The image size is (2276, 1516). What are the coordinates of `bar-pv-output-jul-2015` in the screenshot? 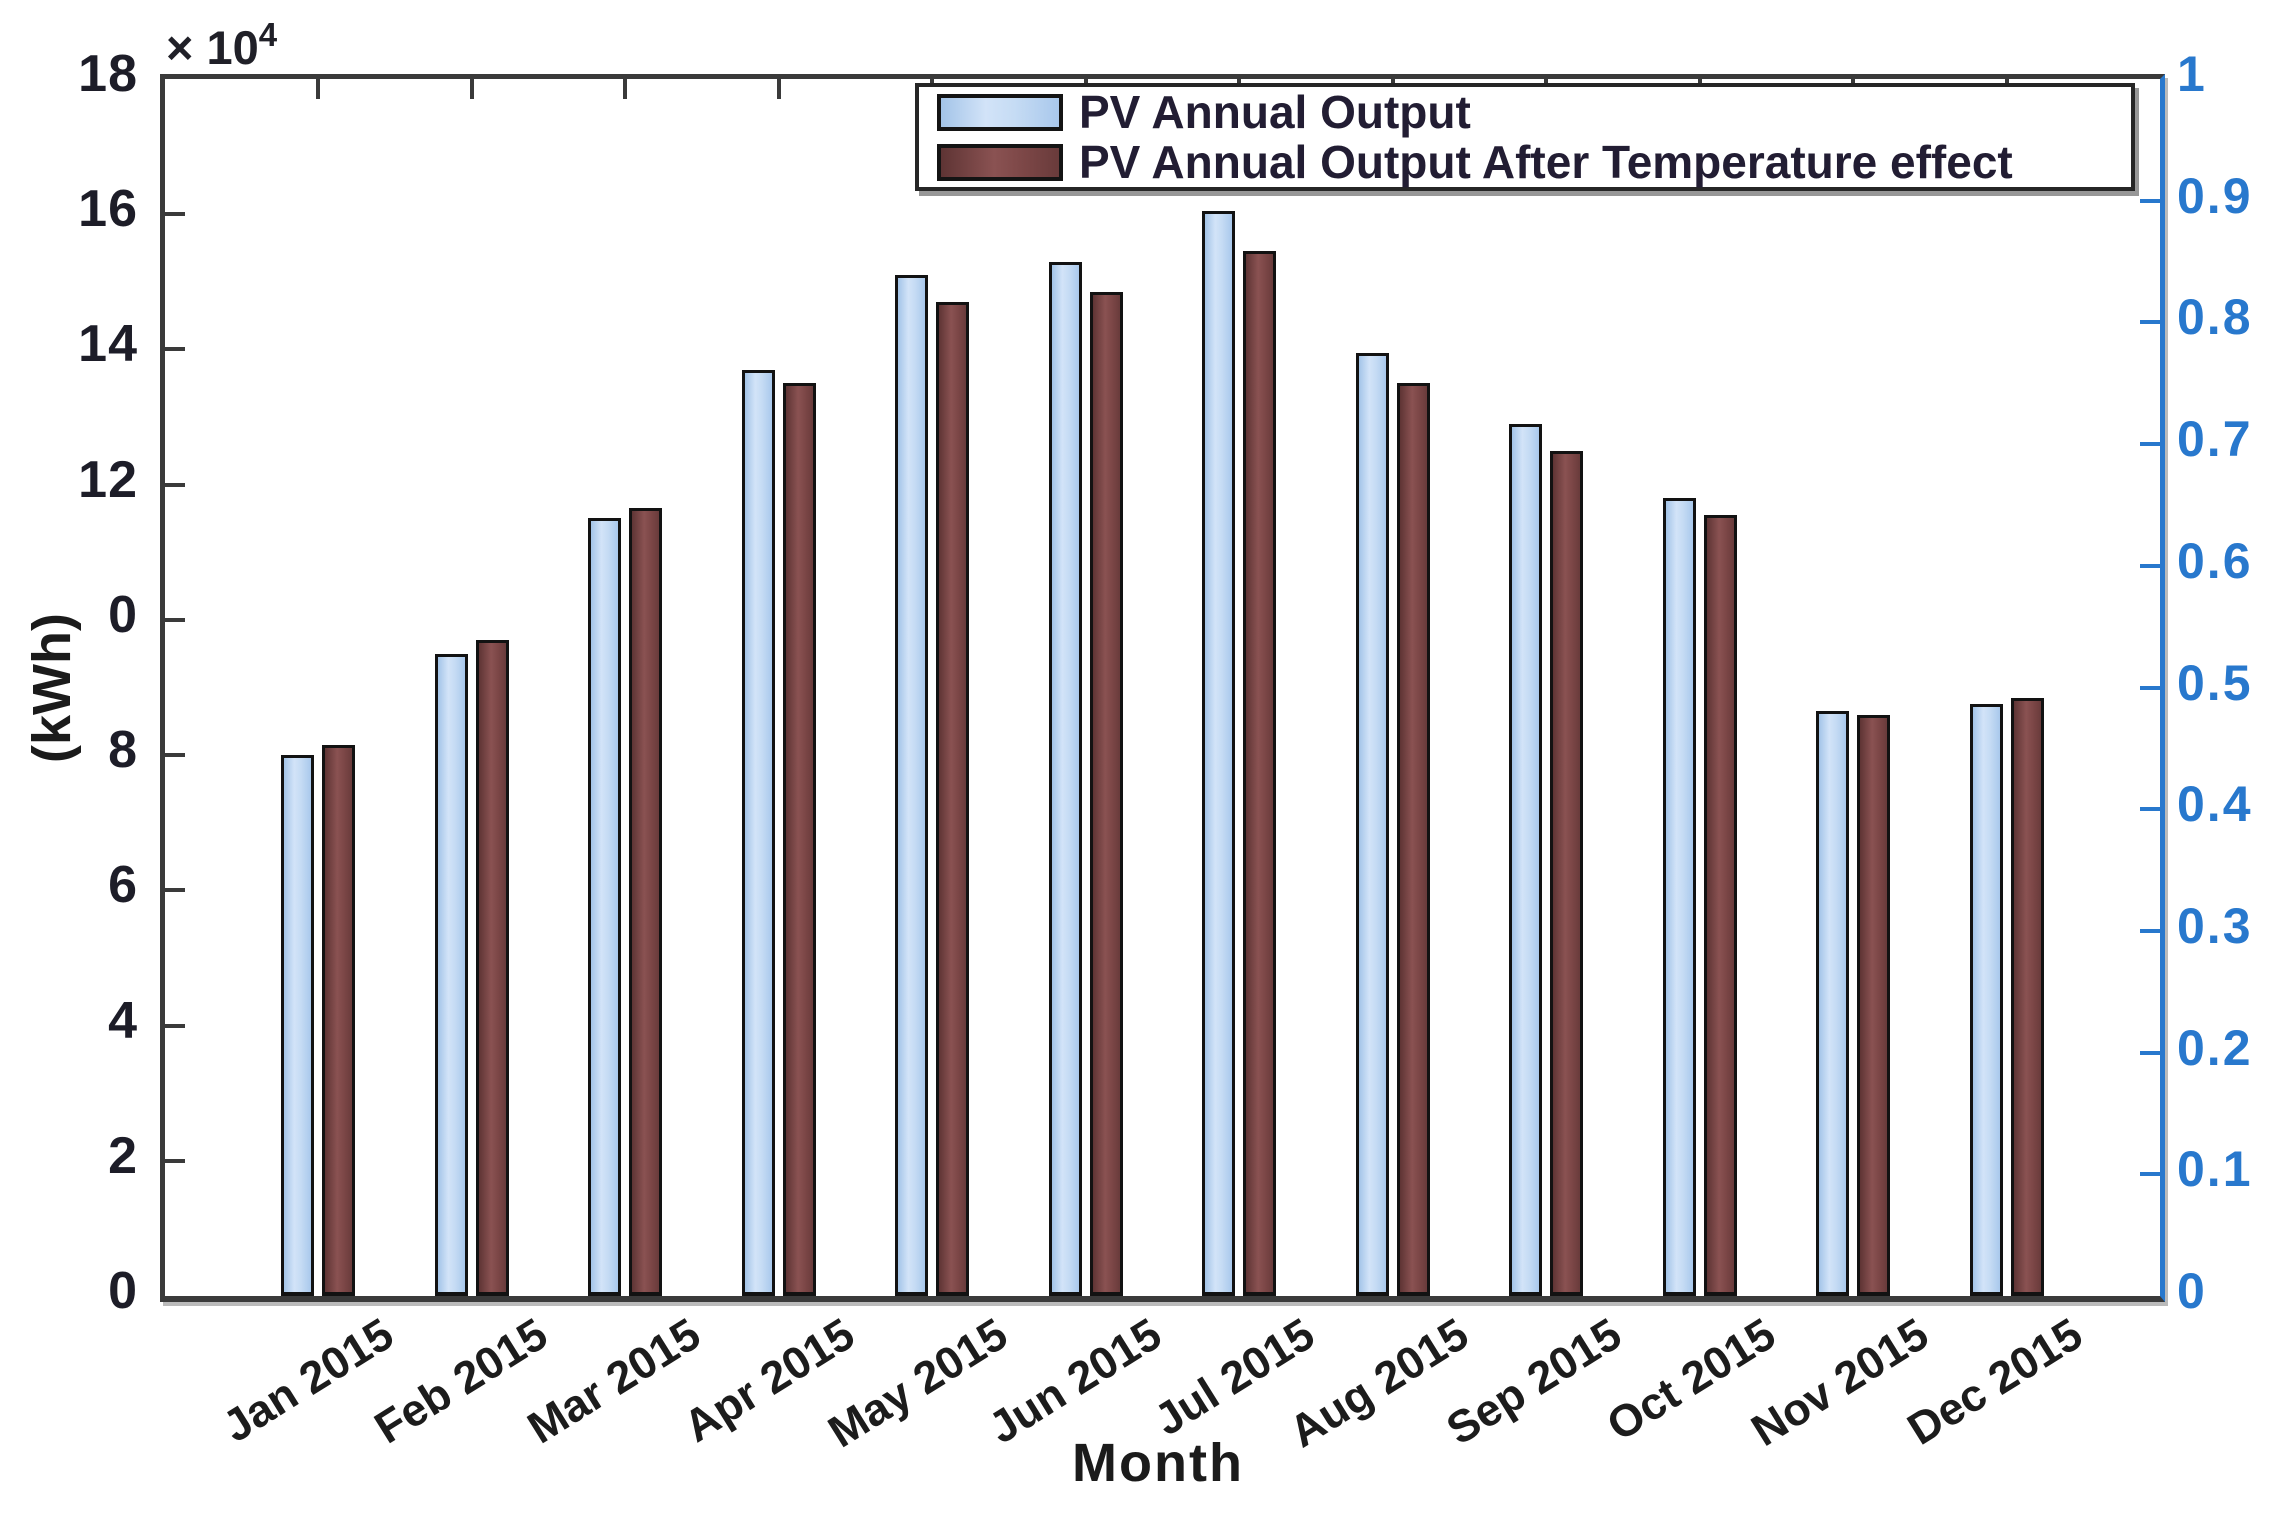 It's located at (1219, 753).